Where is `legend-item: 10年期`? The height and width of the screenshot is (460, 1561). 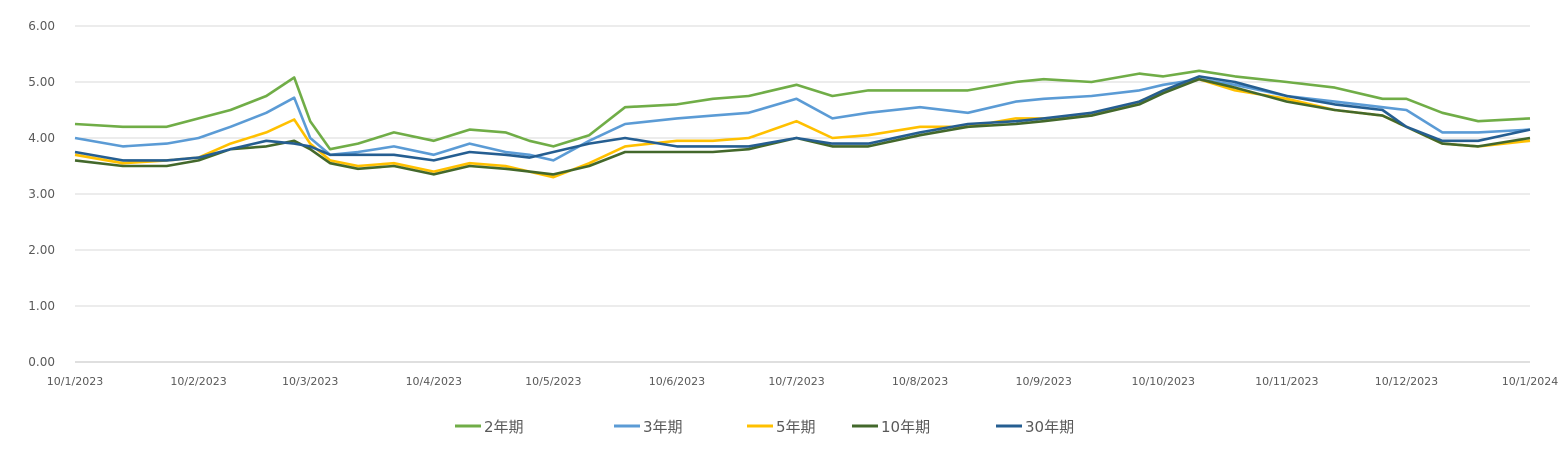 legend-item: 10年期 is located at coordinates (891, 427).